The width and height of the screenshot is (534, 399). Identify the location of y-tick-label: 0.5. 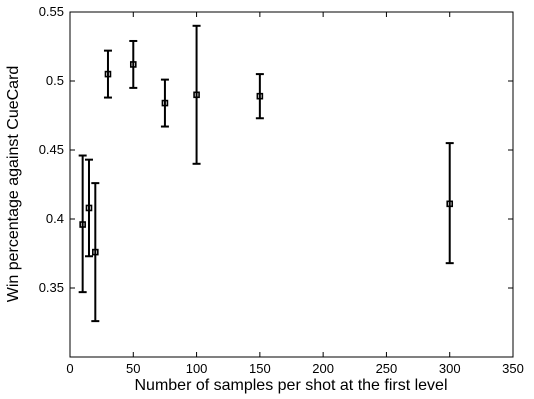
(55, 80).